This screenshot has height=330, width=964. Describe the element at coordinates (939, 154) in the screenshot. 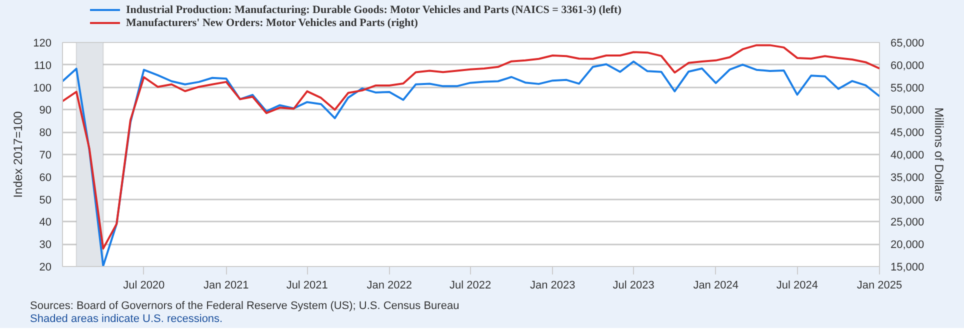

I see `y2-axis-title: Millions of Dollars` at that location.